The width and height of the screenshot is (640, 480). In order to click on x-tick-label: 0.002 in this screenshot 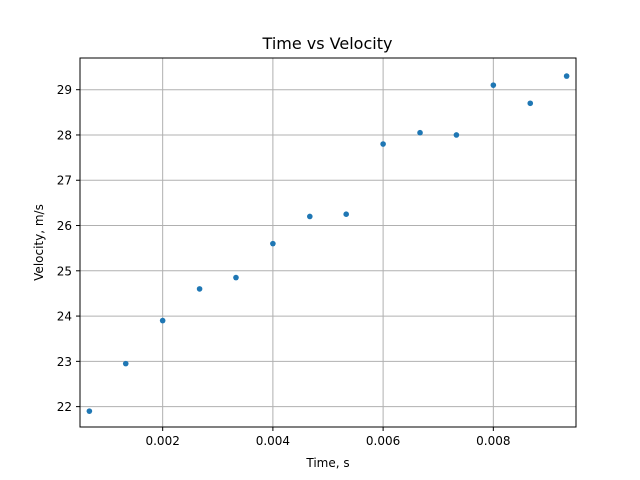, I will do `click(162, 441)`.